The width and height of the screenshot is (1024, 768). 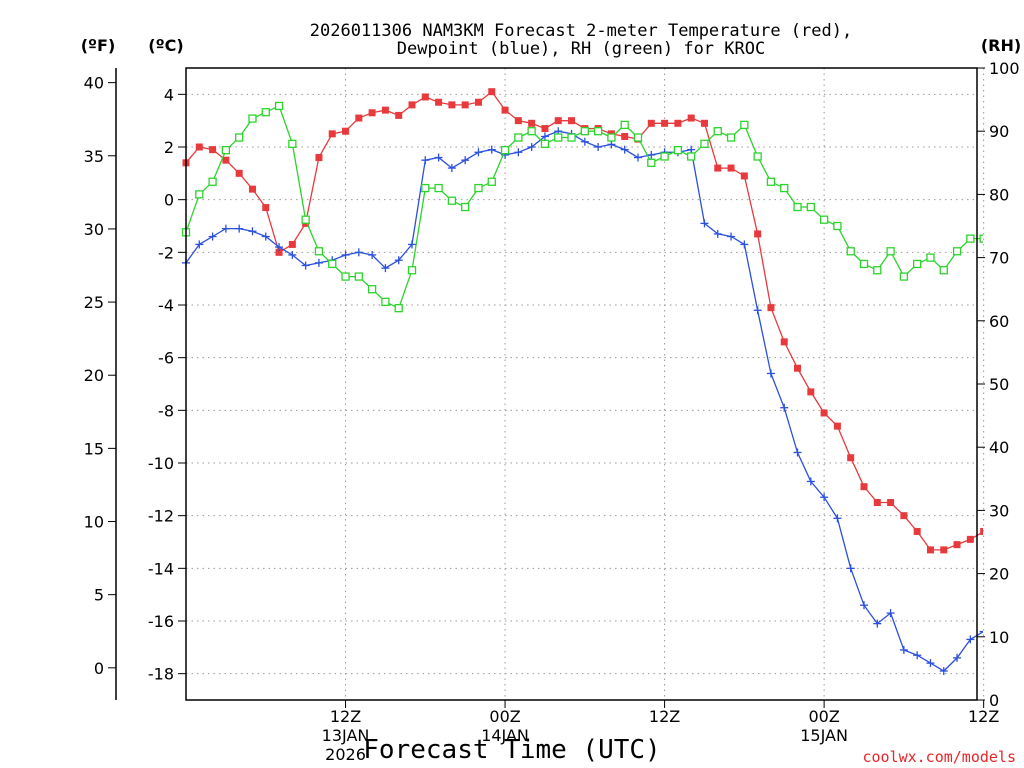 What do you see at coordinates (166, 305) in the screenshot?
I see `y-tick-label-c: -4` at bounding box center [166, 305].